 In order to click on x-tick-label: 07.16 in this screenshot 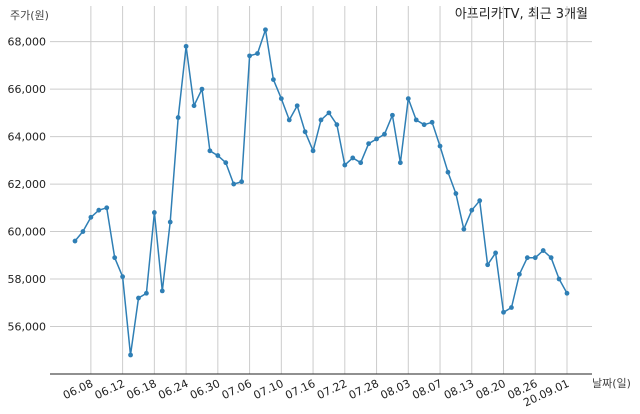, I will do `click(300, 389)`.